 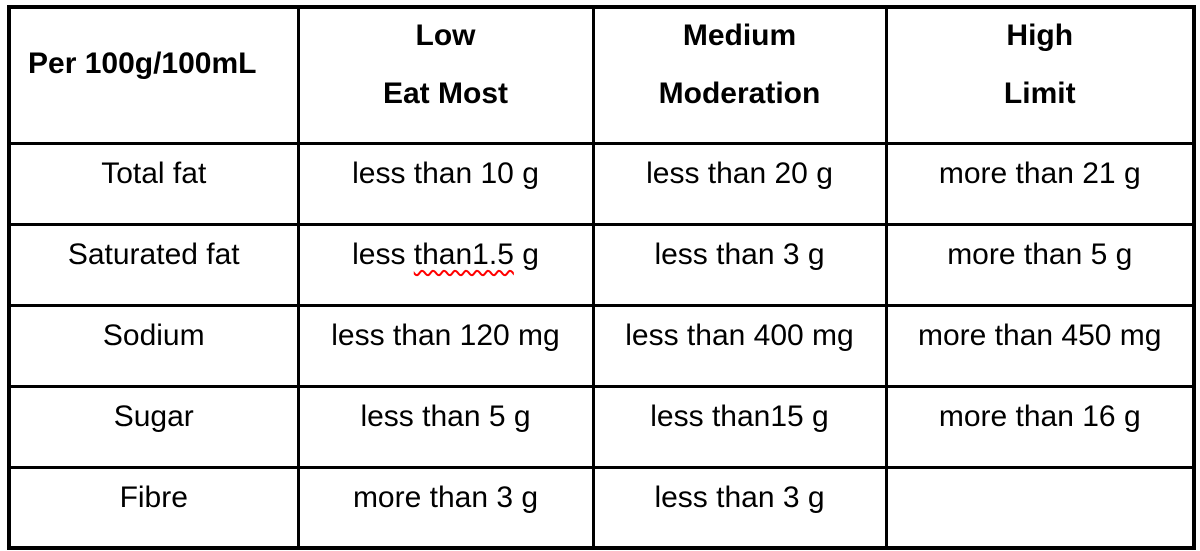 I want to click on header-high-line2: Limit, so click(x=1039, y=93).